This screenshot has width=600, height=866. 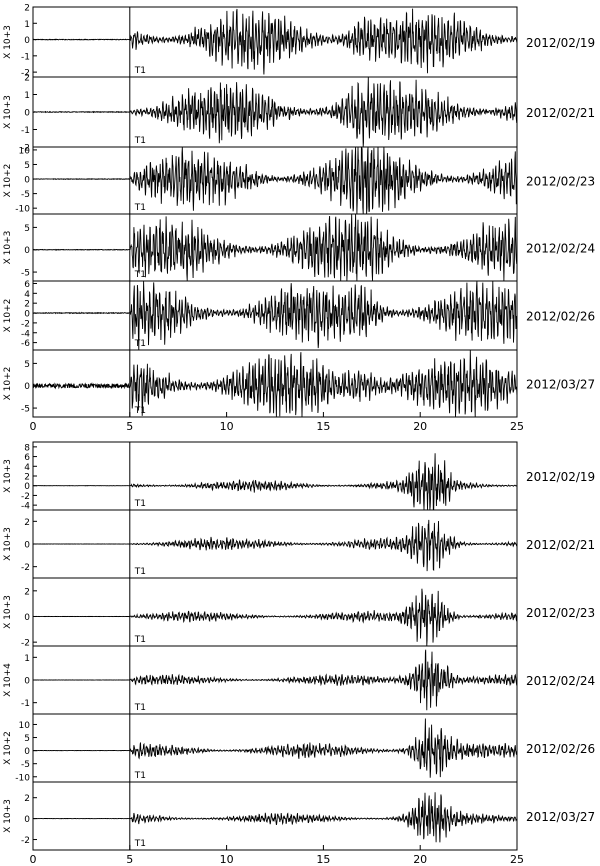 What do you see at coordinates (560, 43) in the screenshot?
I see `panel-date-label: 2012/02/19` at bounding box center [560, 43].